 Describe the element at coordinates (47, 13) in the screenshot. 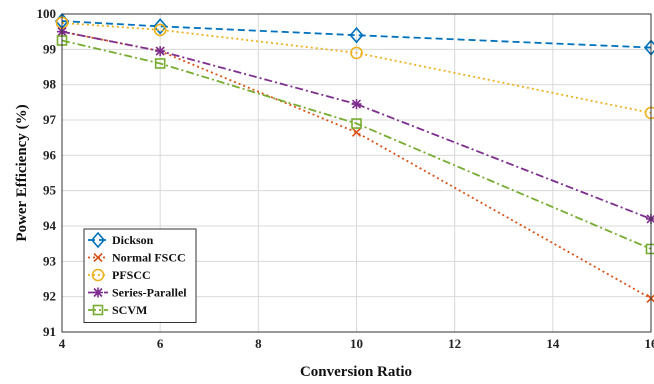

I see `y-tick-label: 100` at that location.